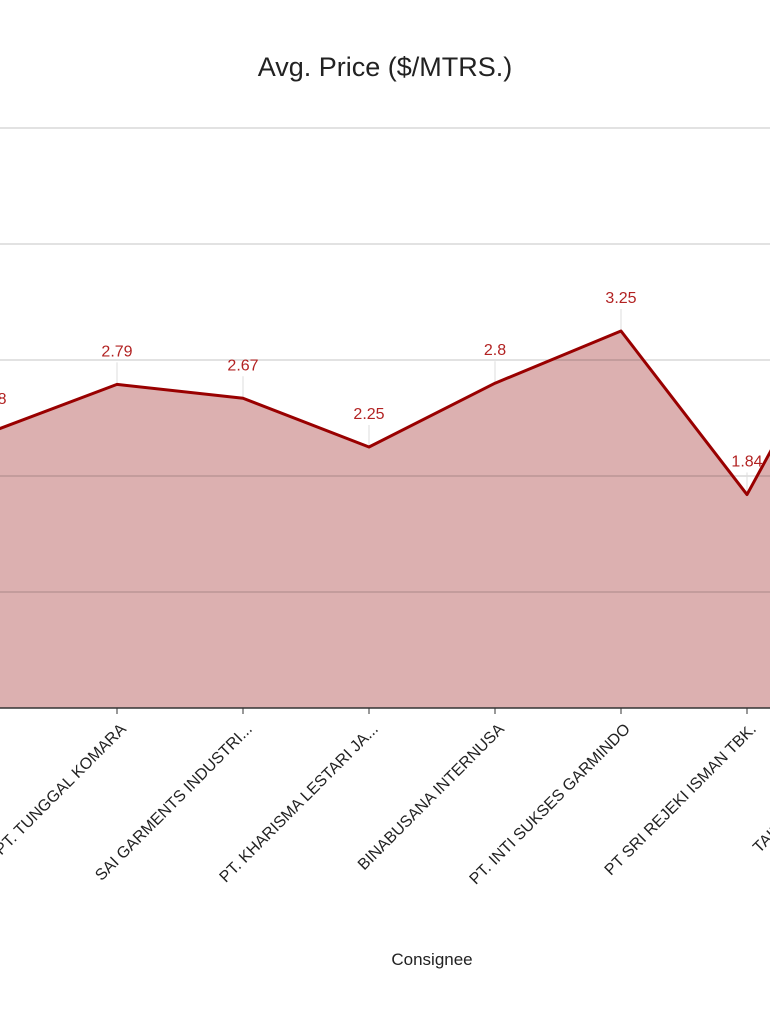 The image size is (770, 1020). I want to click on x-tick-label: BINABUSANA INTERNUSA, so click(431, 797).